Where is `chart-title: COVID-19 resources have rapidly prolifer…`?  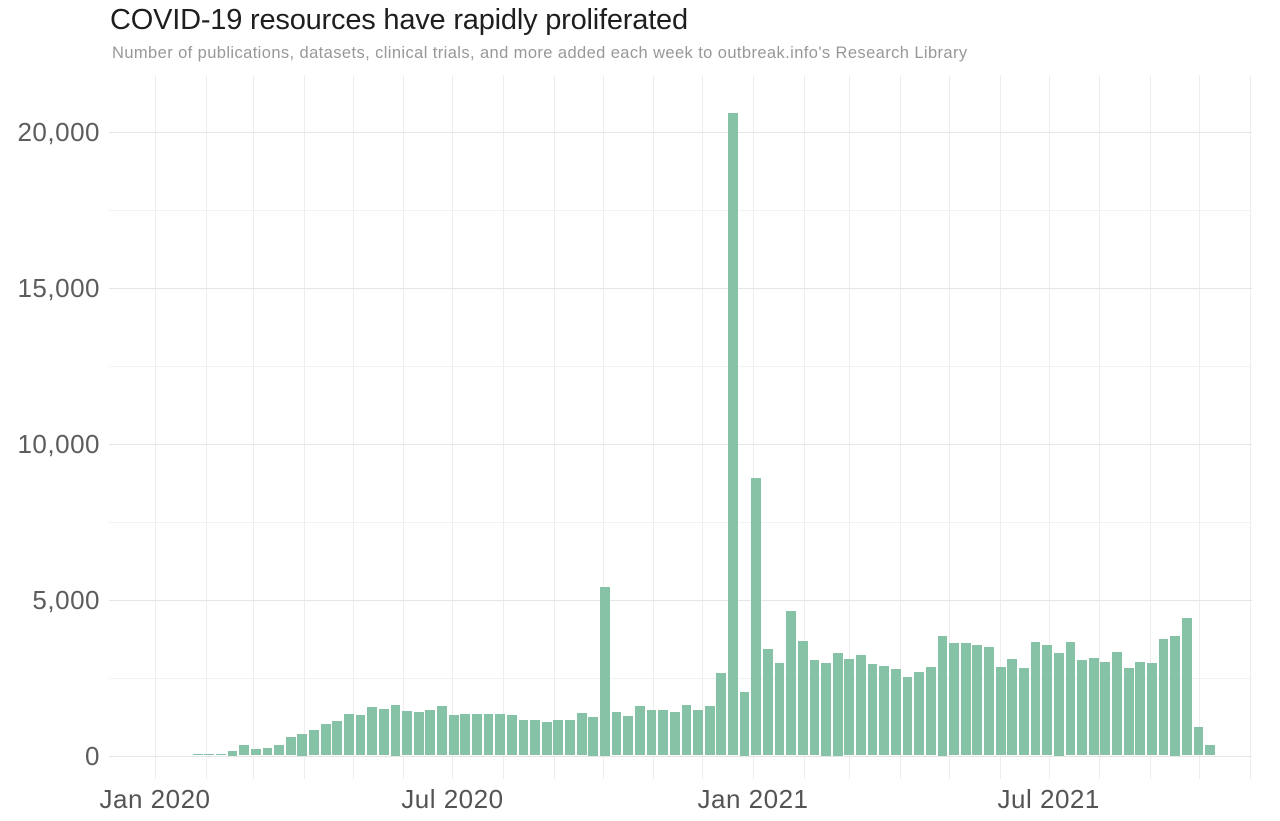
chart-title: COVID-19 resources have rapidly prolifer… is located at coordinates (399, 20).